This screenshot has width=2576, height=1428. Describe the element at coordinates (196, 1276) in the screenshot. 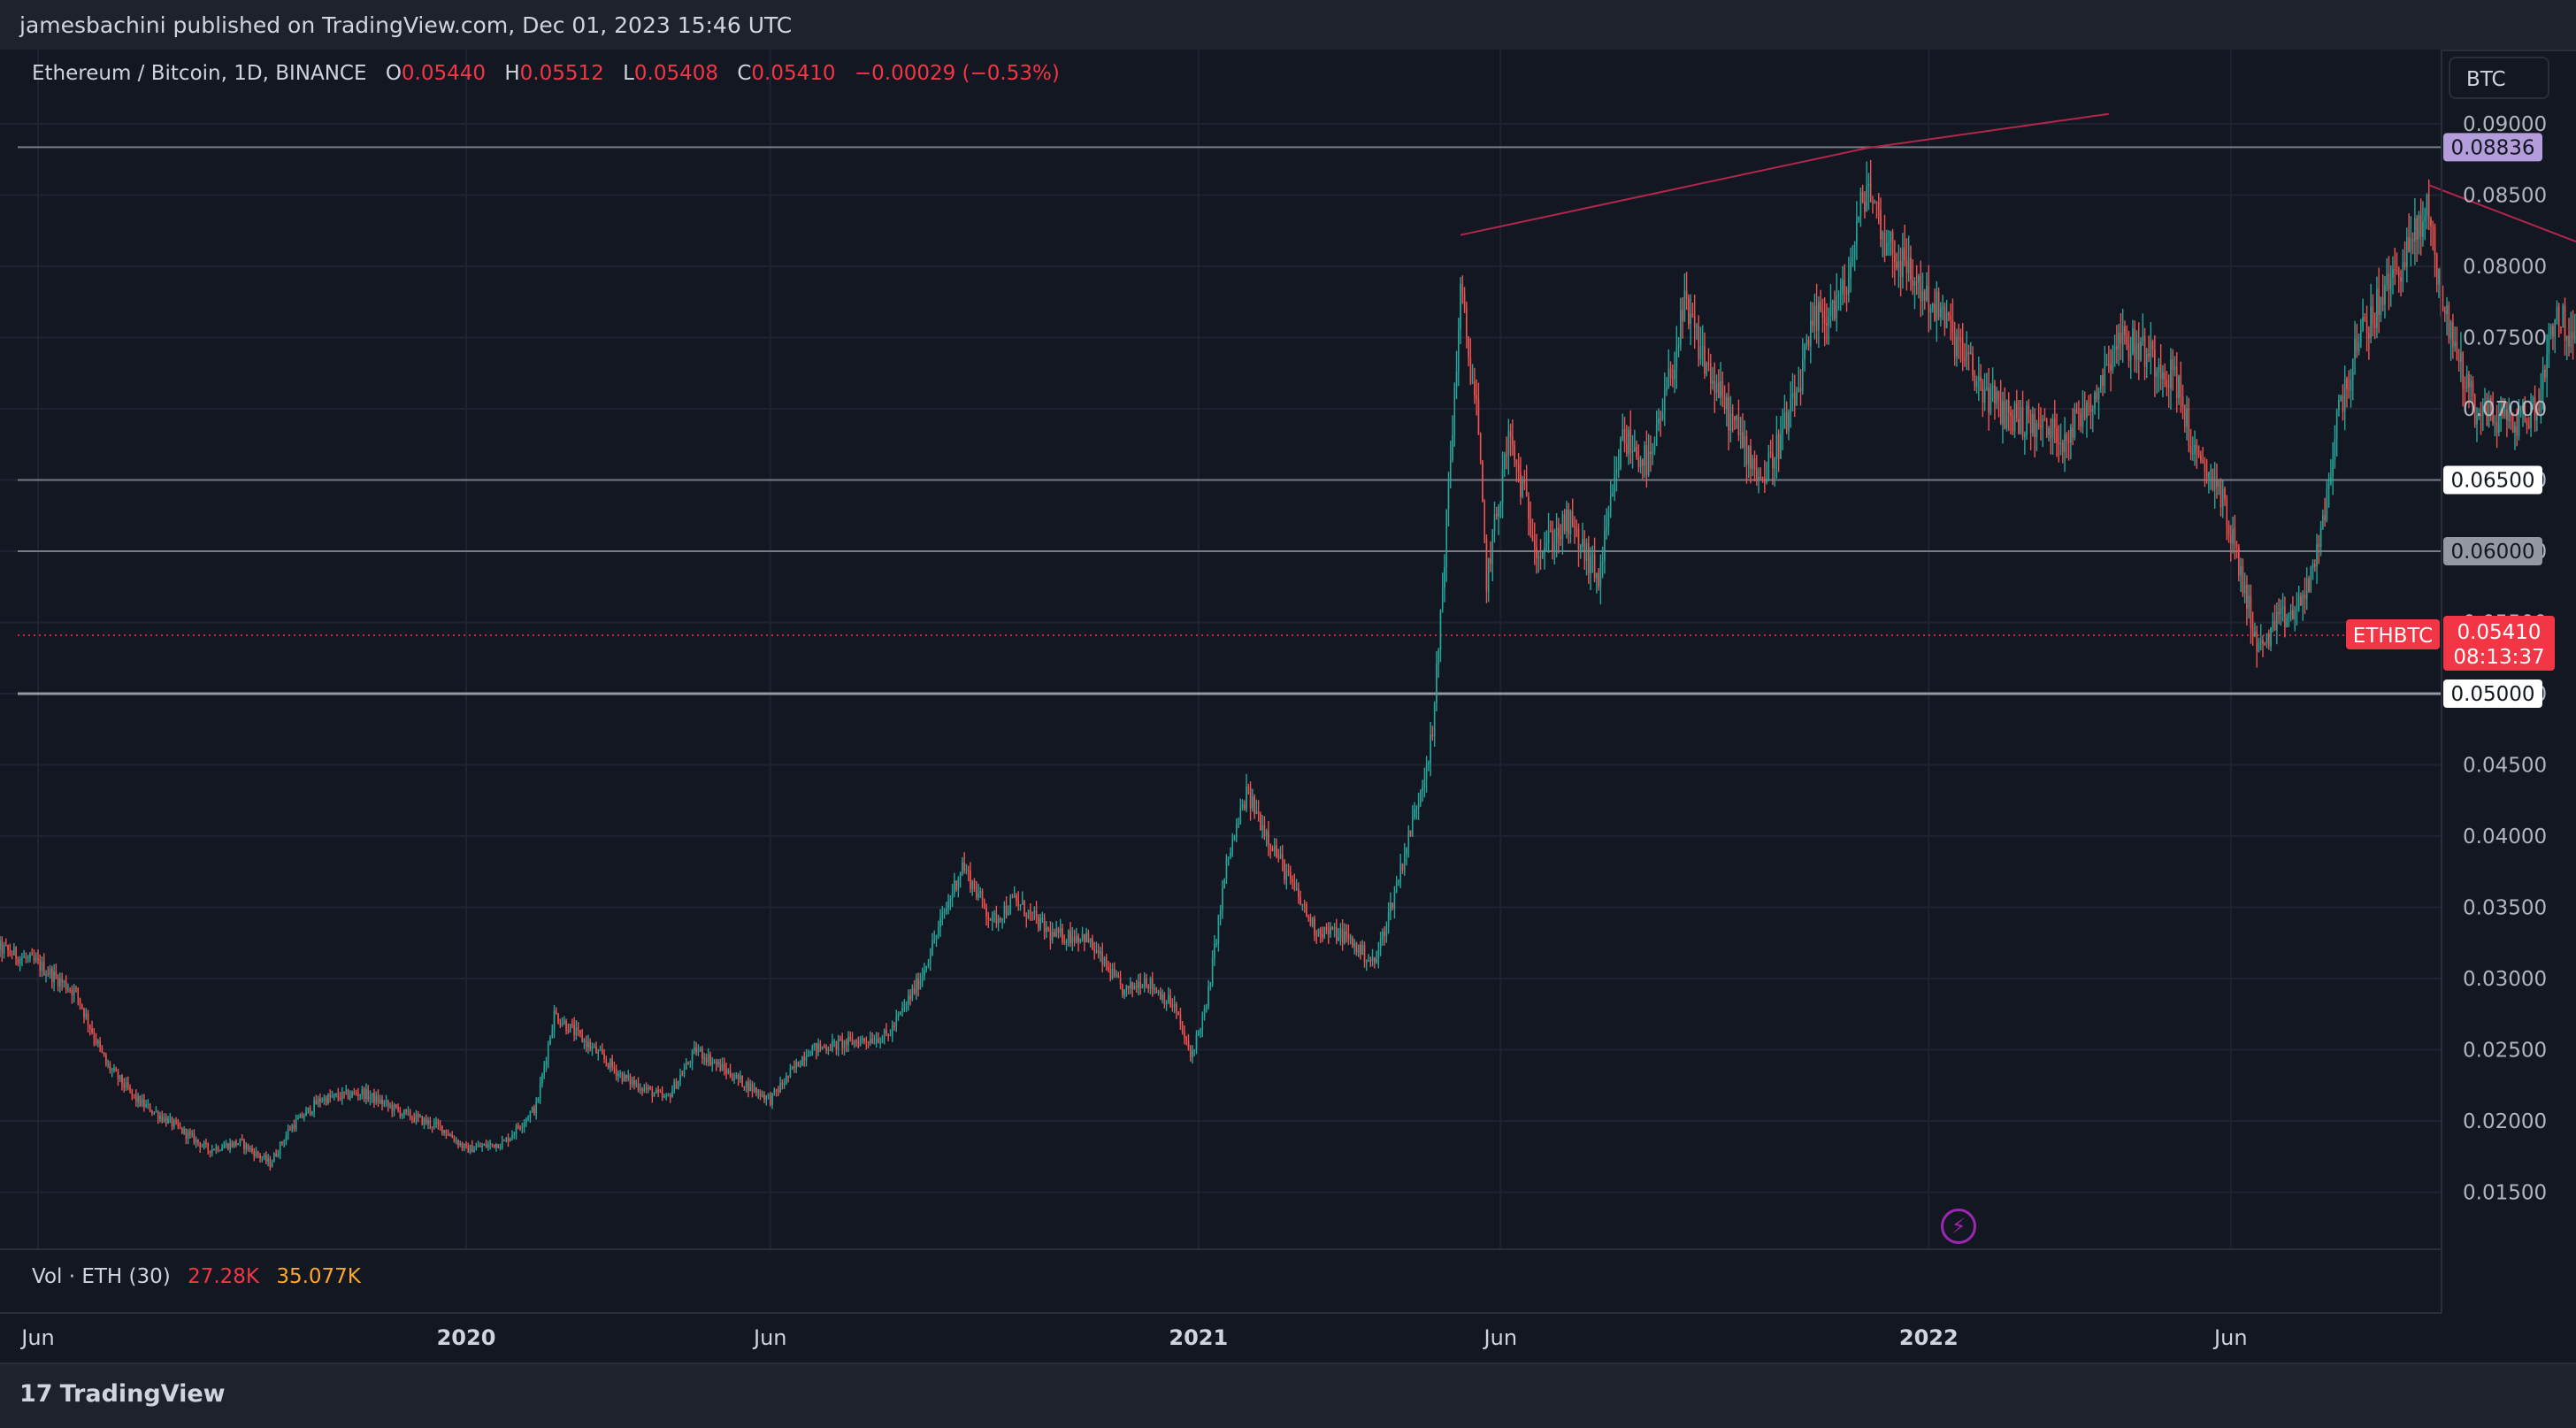

I see `volume-legend: Vol · ETH (30) 27.28K 35.077K` at that location.